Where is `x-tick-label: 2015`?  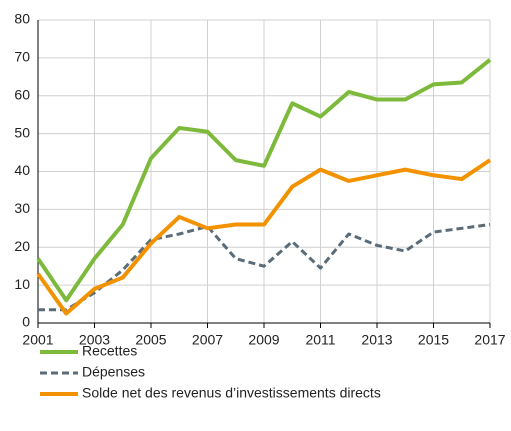 x-tick-label: 2015 is located at coordinates (433, 340).